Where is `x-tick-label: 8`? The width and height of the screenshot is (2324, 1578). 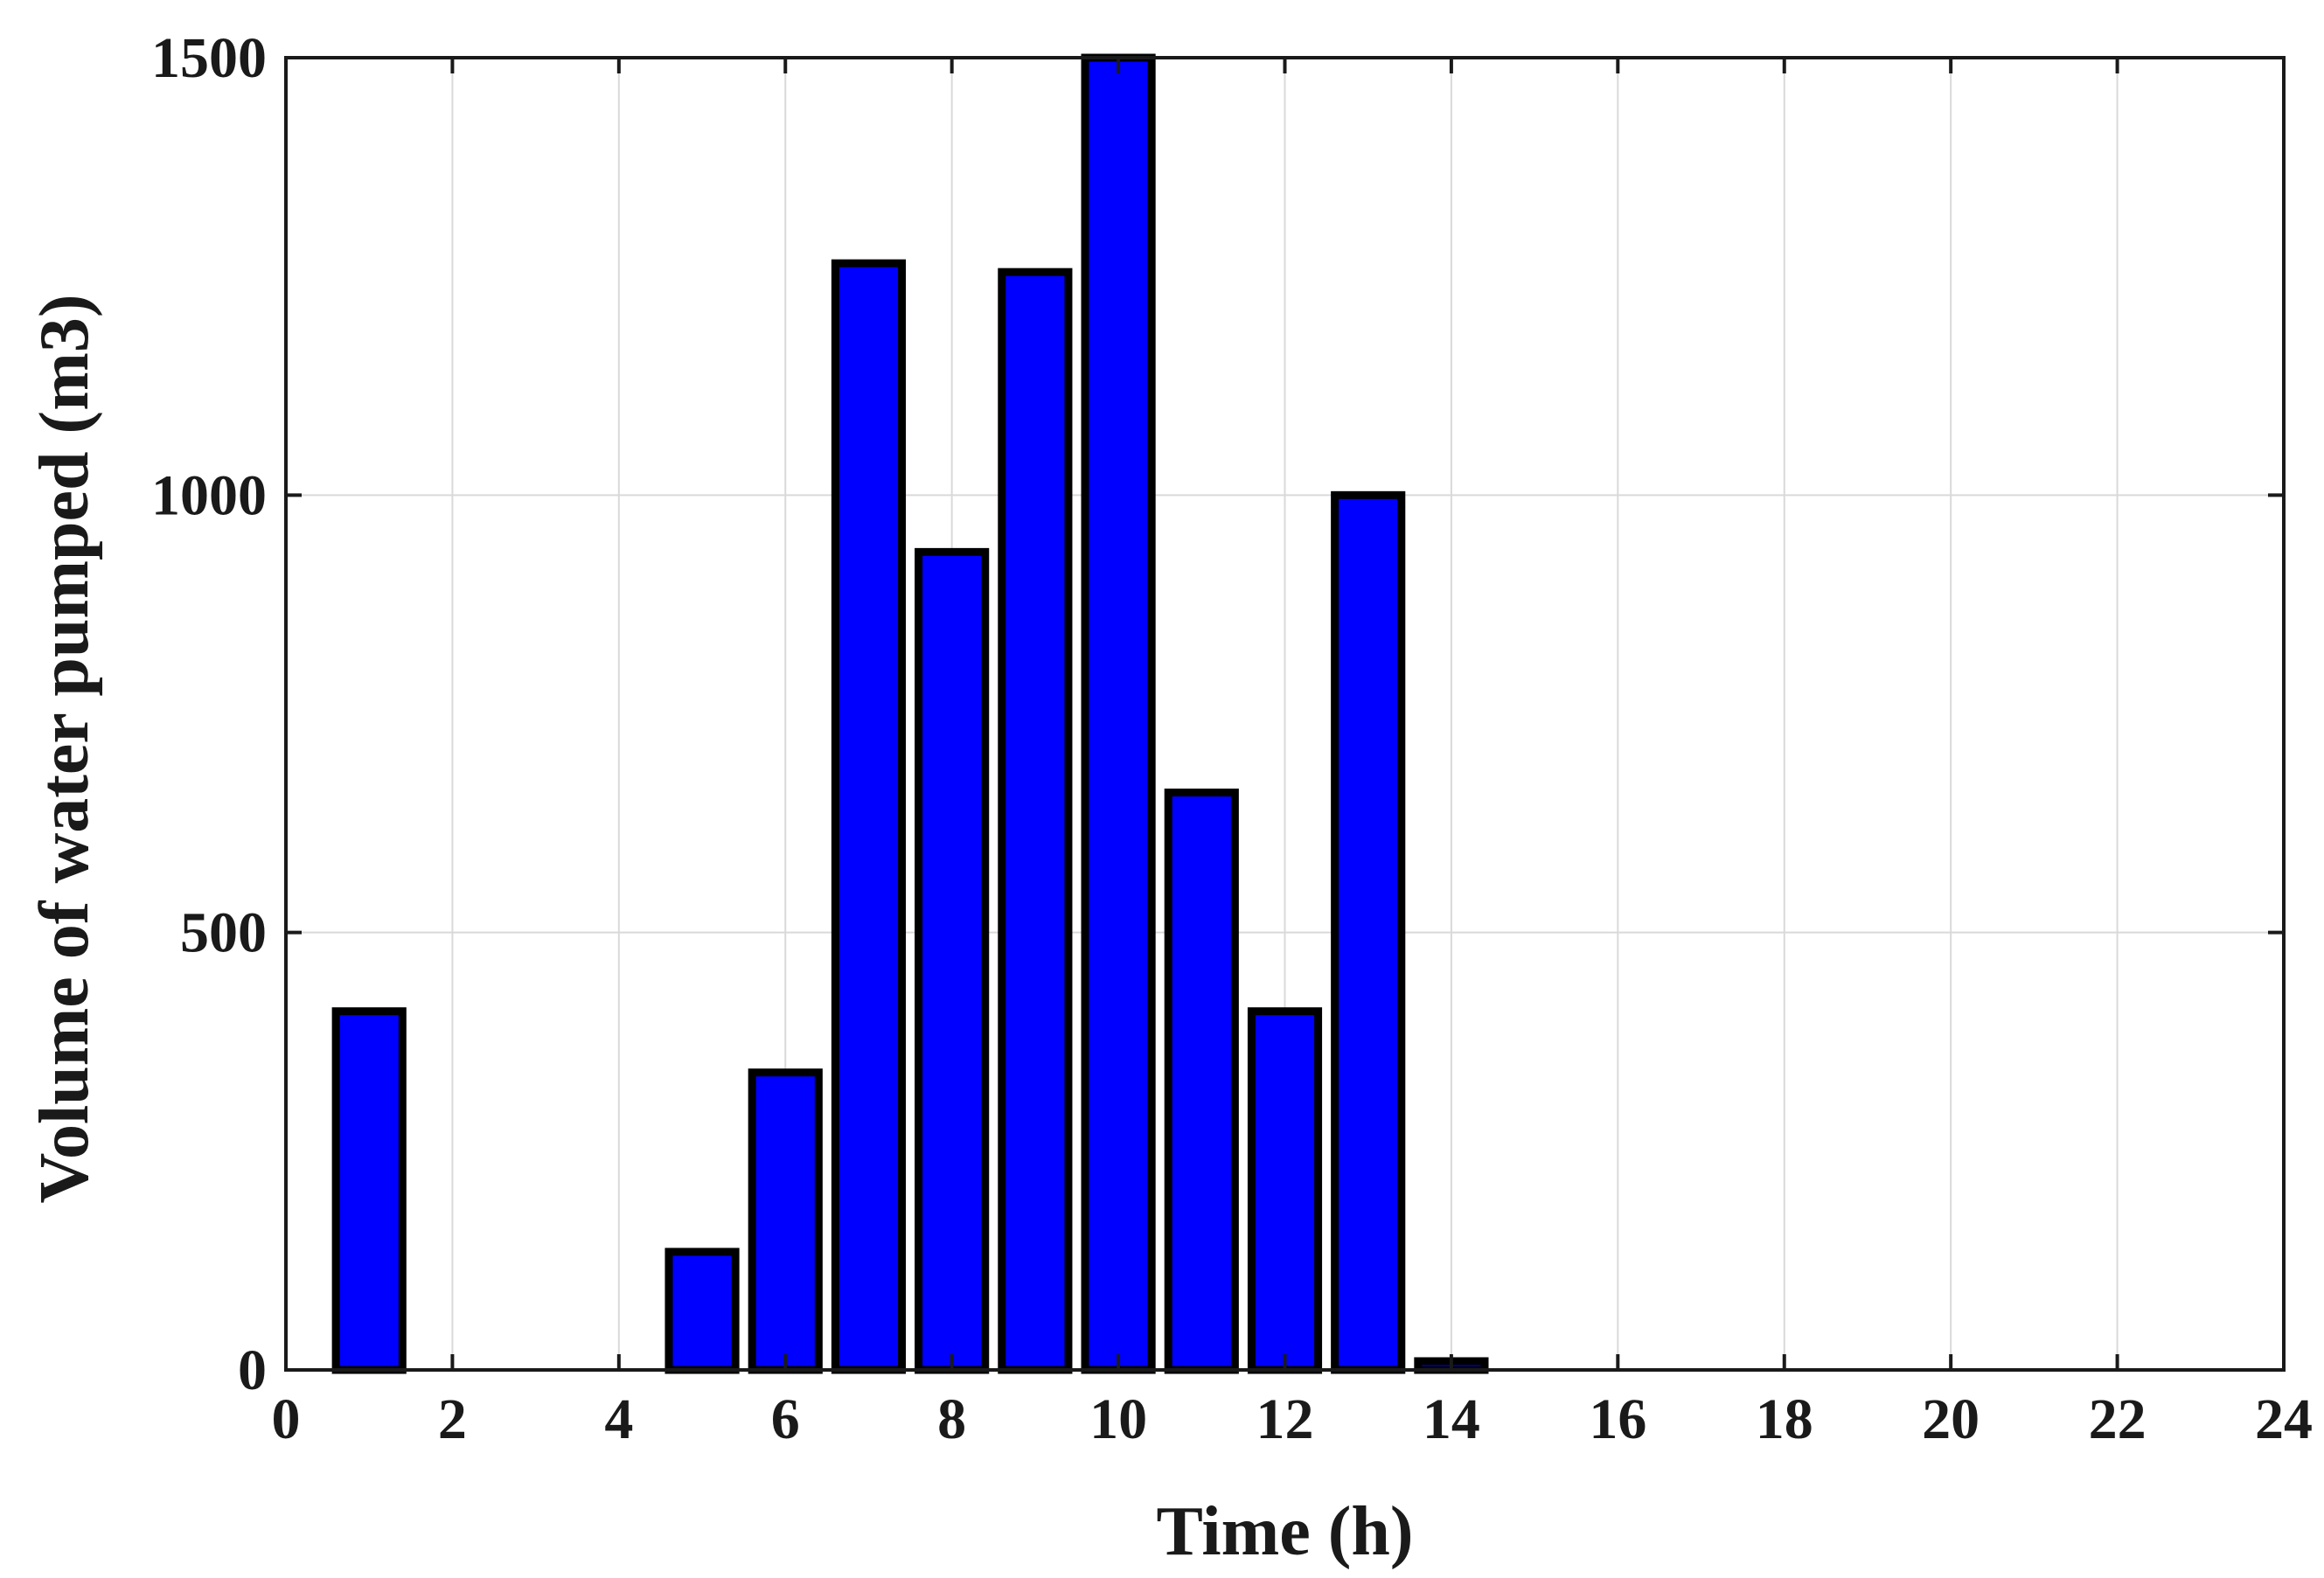 x-tick-label: 8 is located at coordinates (951, 1419).